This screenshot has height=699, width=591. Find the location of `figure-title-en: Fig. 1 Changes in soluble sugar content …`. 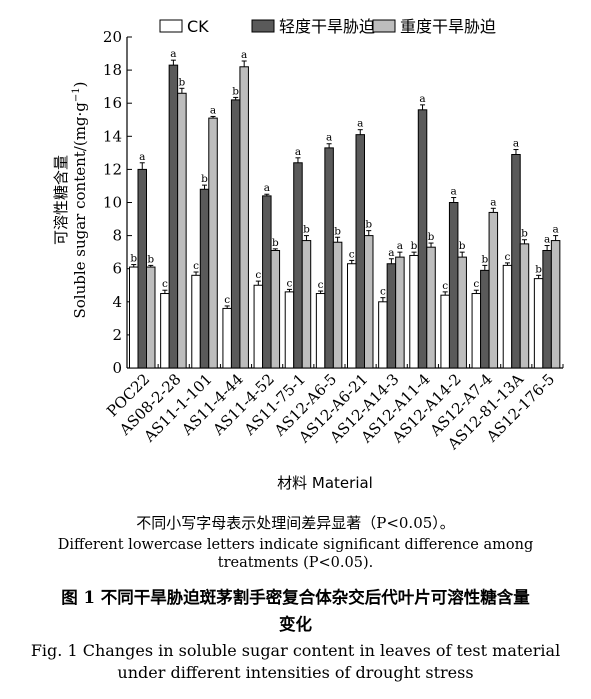

figure-title-en: Fig. 1 Changes in soluble sugar content … is located at coordinates (295, 661).